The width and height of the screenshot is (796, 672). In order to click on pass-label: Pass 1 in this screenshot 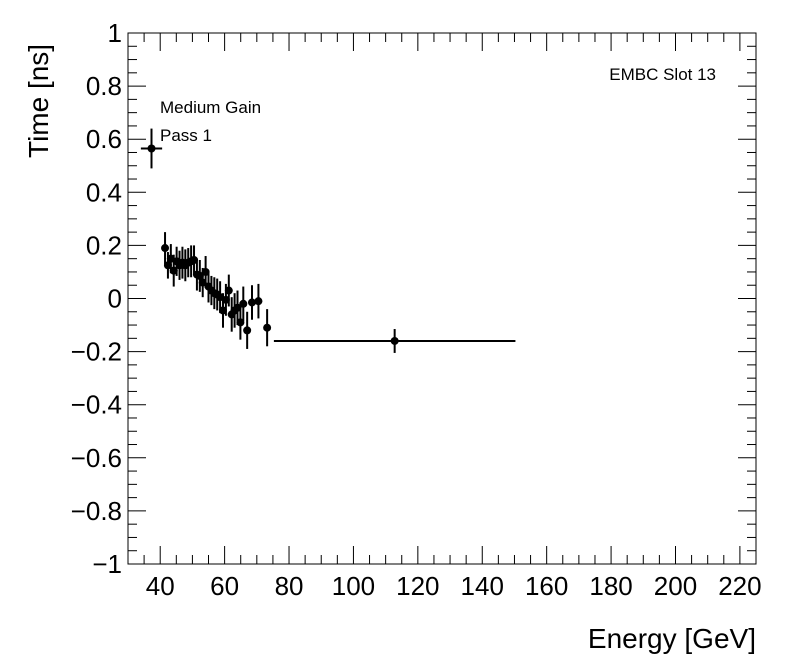, I will do `click(186, 135)`.